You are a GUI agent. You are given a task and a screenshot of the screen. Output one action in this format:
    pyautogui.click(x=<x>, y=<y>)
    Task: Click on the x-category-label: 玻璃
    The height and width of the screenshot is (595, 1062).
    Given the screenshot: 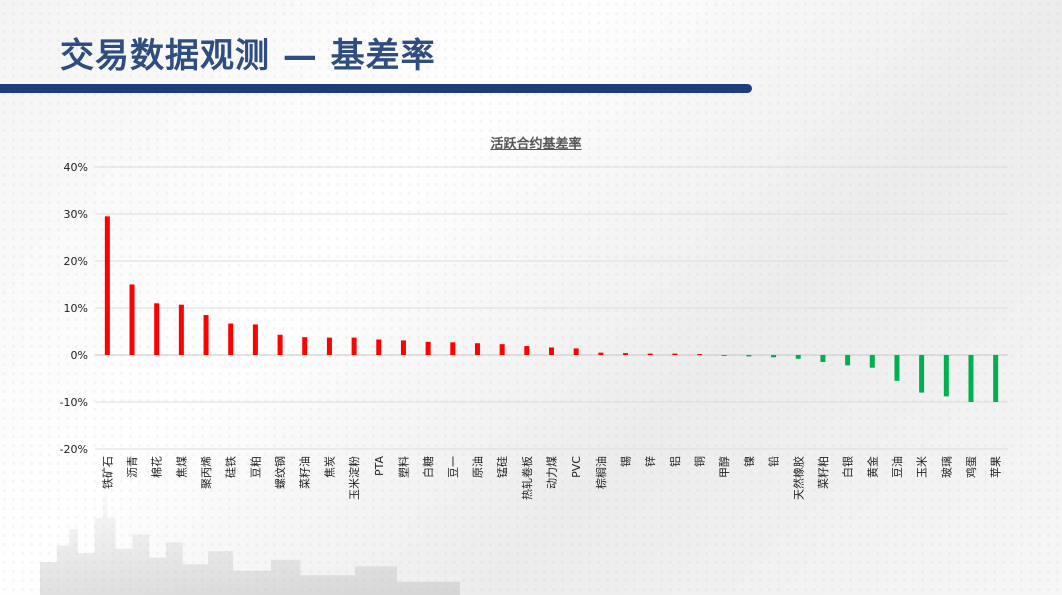 What is the action you would take?
    pyautogui.click(x=946, y=467)
    